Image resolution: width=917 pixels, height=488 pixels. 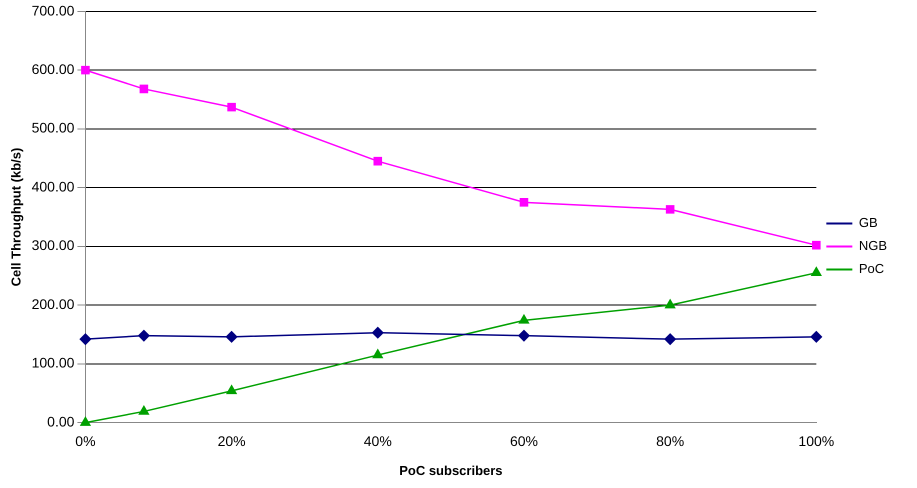 What do you see at coordinates (53, 128) in the screenshot?
I see `y-tick-label: 500.00` at bounding box center [53, 128].